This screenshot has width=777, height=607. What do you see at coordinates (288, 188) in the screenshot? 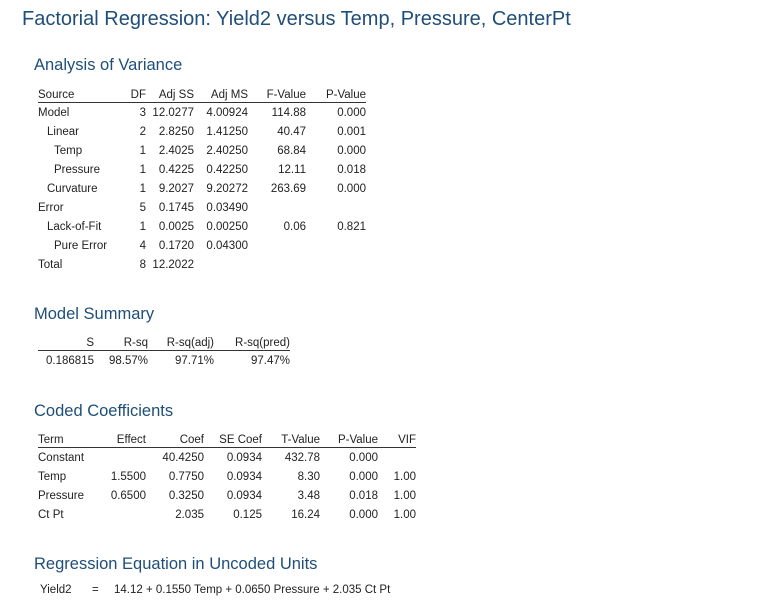
I see `anova-value-cell: 263.69` at bounding box center [288, 188].